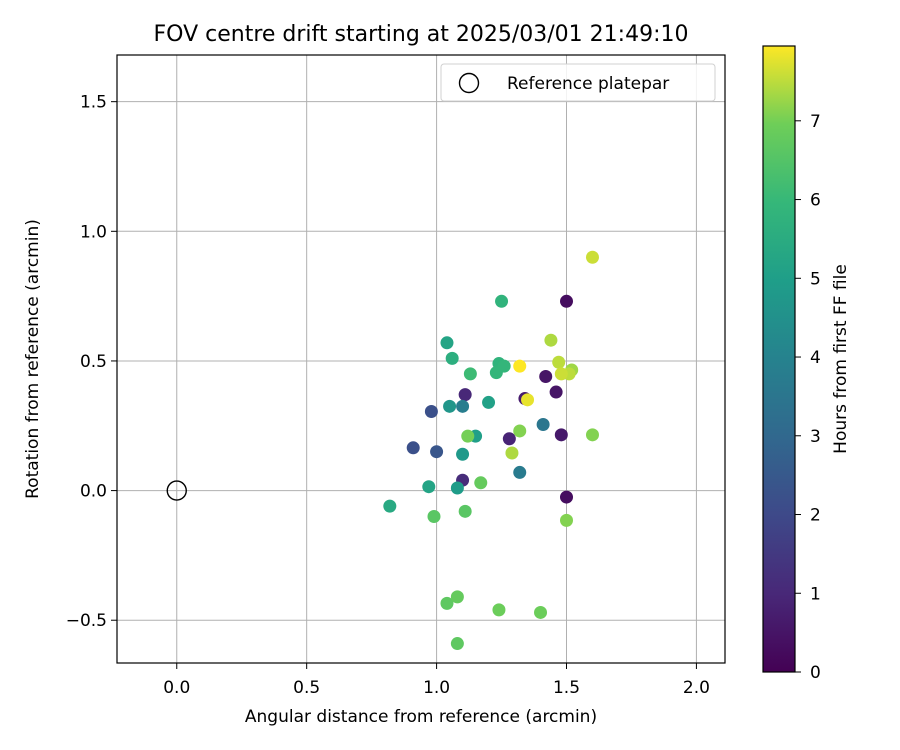 This screenshot has height=750, width=900. I want to click on reference-platepar-marker, so click(176, 490).